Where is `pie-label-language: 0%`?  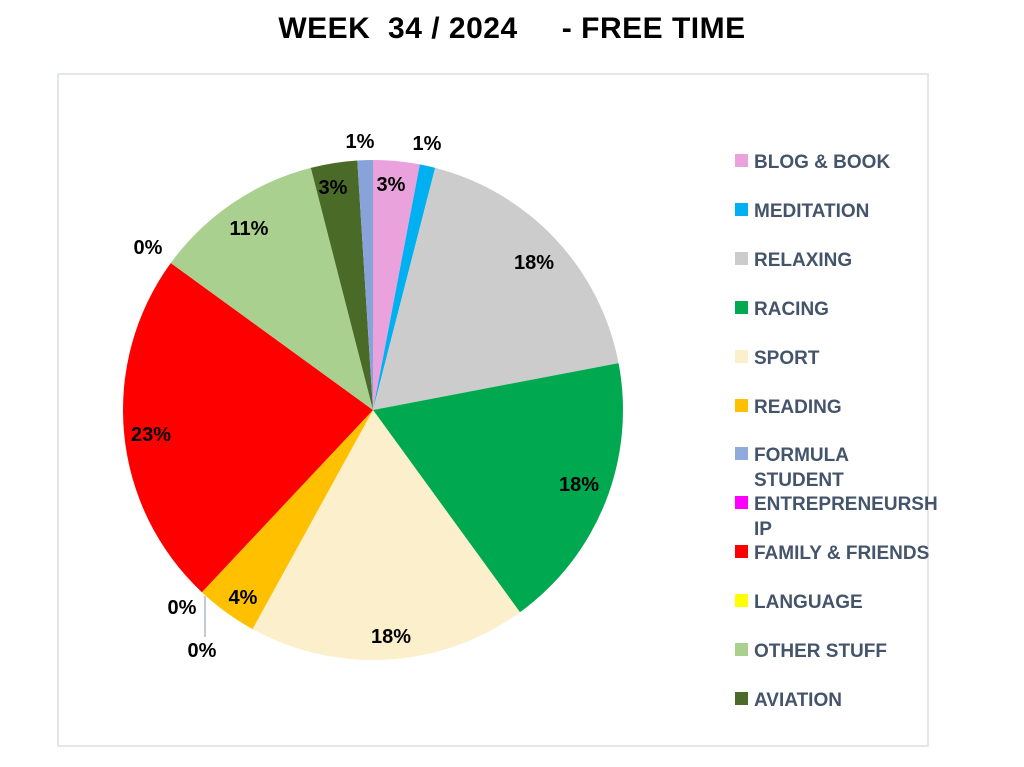 pie-label-language: 0% is located at coordinates (148, 248).